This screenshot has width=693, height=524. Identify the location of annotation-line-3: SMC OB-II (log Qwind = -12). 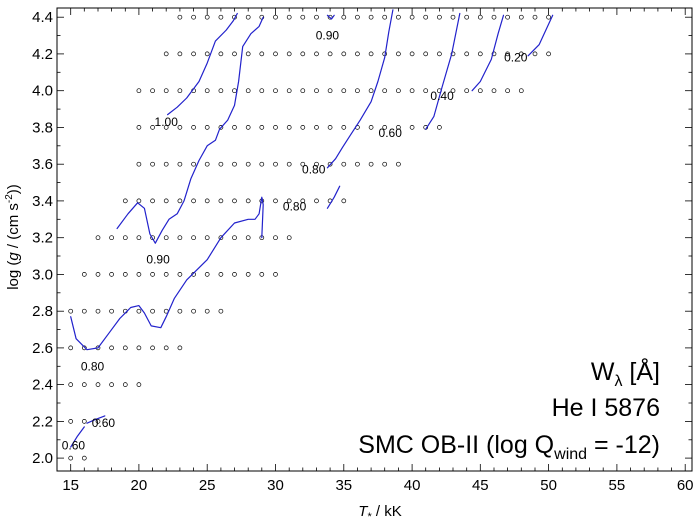
(509, 447).